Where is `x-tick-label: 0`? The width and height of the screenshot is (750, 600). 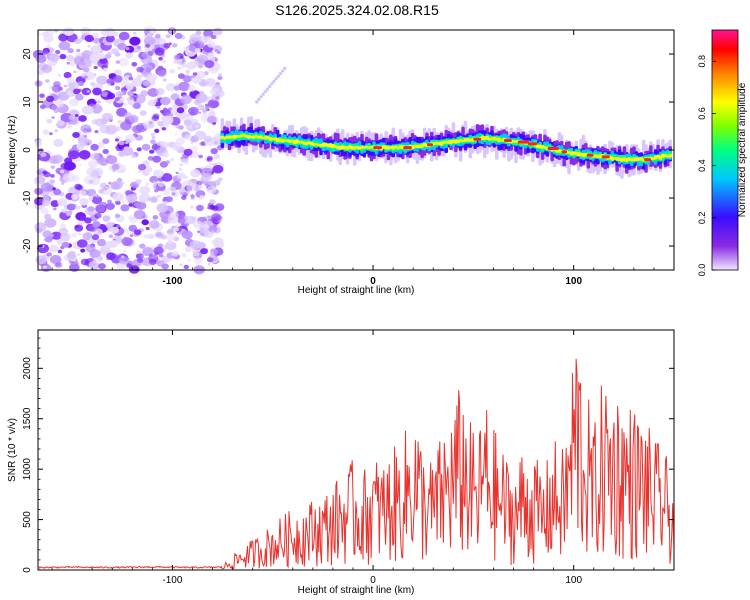 x-tick-label: 0 is located at coordinates (373, 281).